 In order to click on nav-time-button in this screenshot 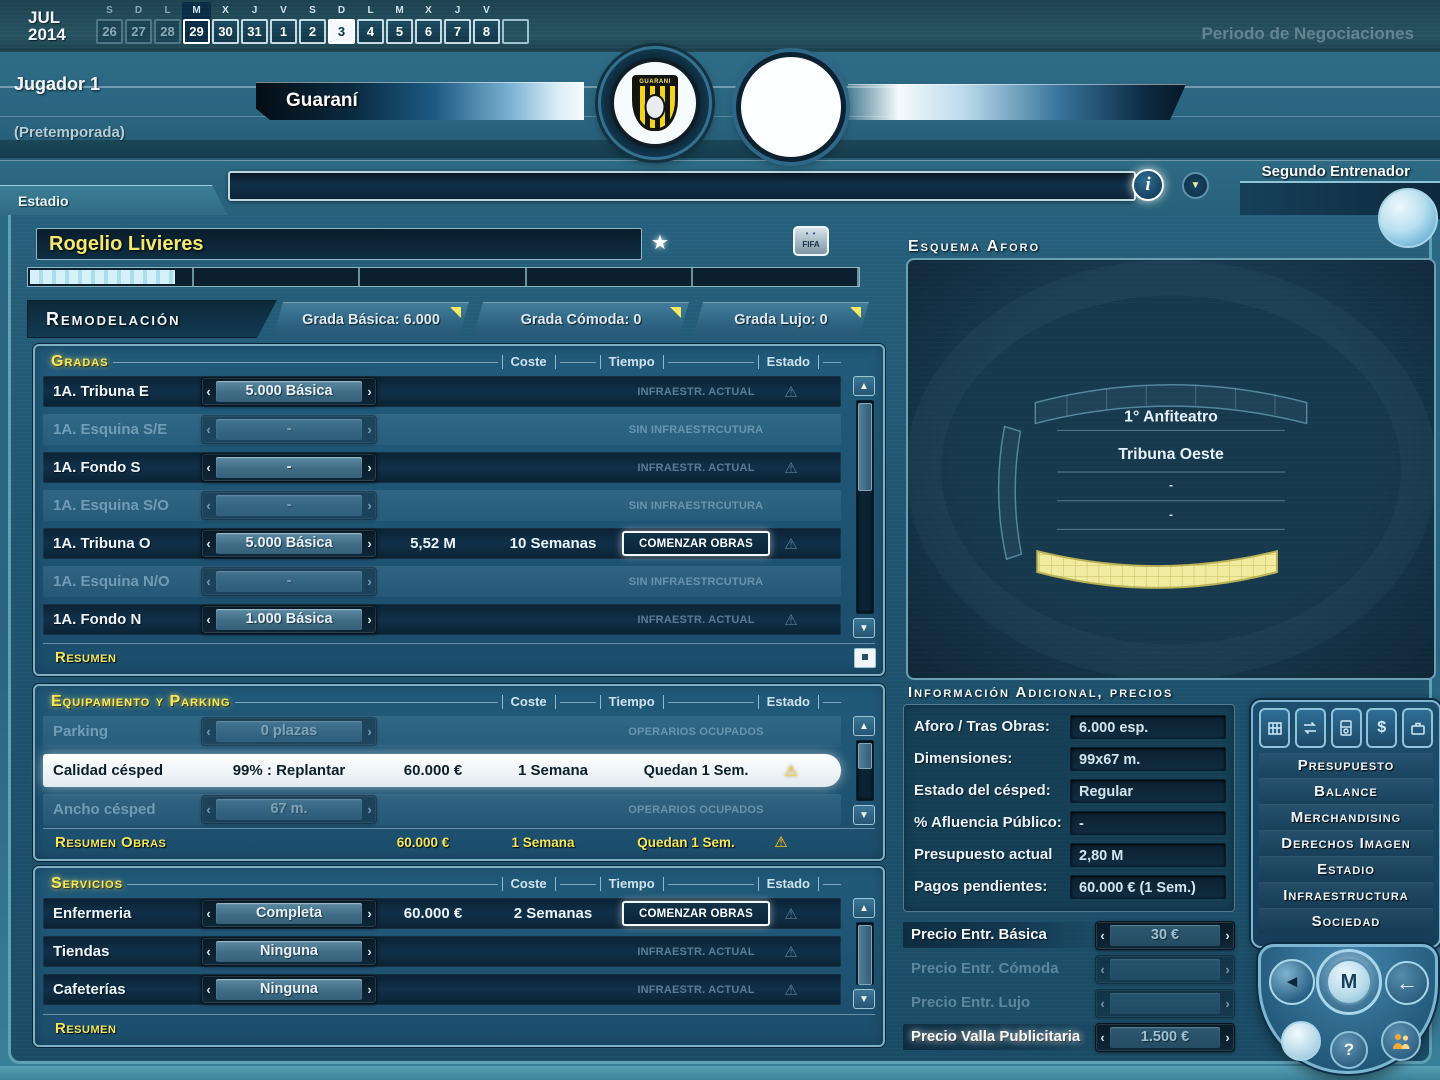, I will do `click(1301, 1041)`.